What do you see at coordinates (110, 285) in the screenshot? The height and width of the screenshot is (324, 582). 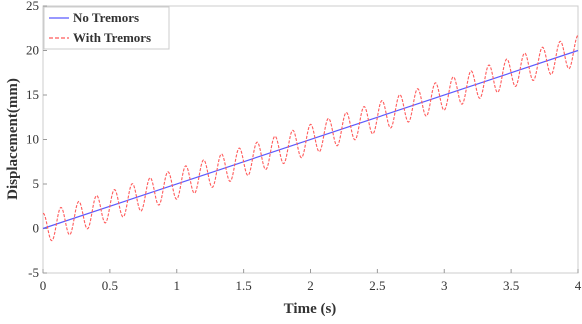 I see `x-tick-label: 0.5` at bounding box center [110, 285].